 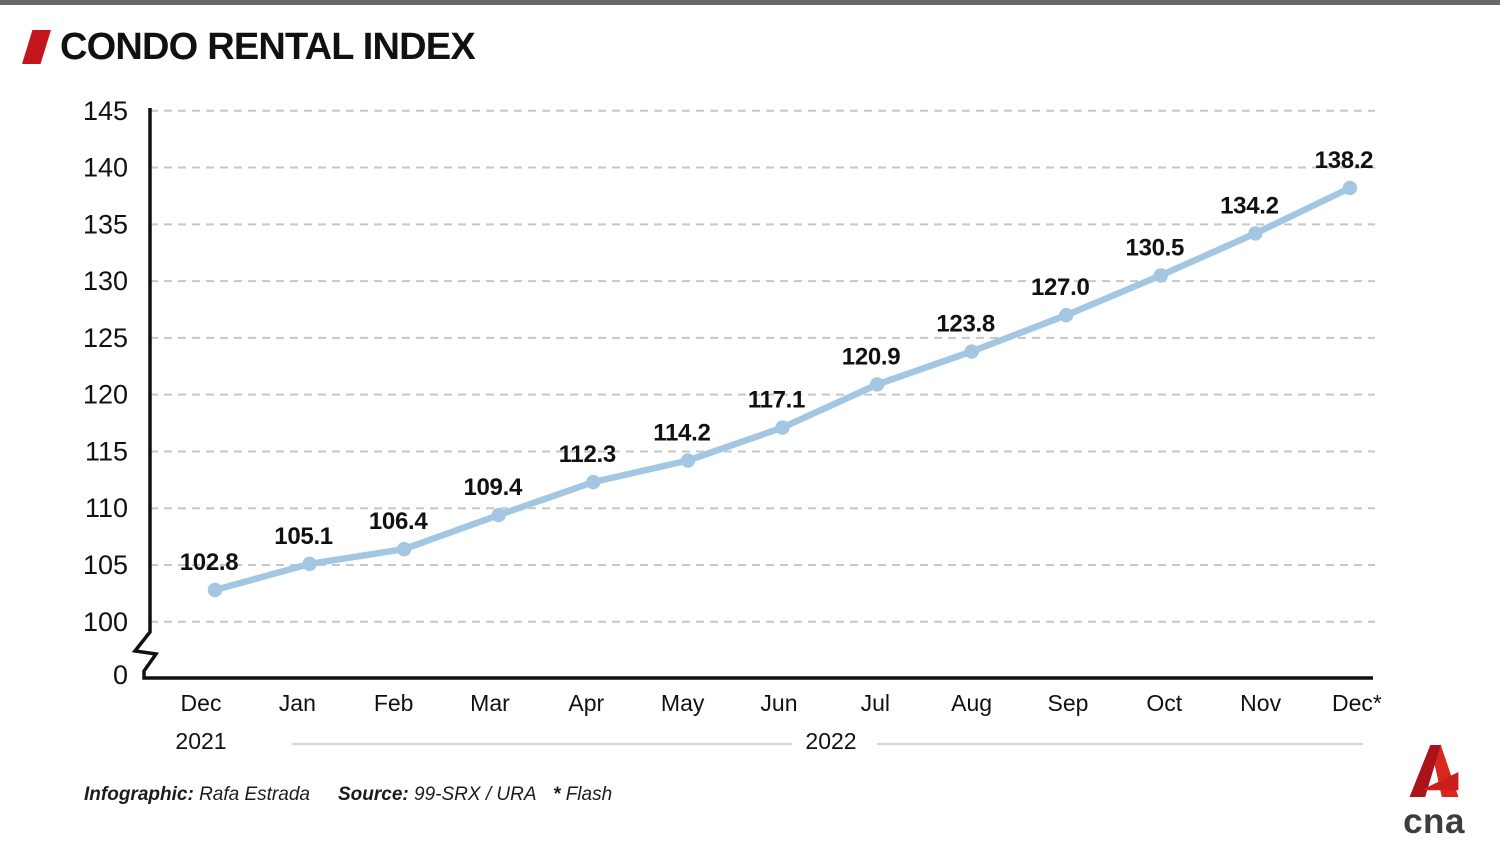 I want to click on data-point-label: 123.8, so click(x=965, y=324).